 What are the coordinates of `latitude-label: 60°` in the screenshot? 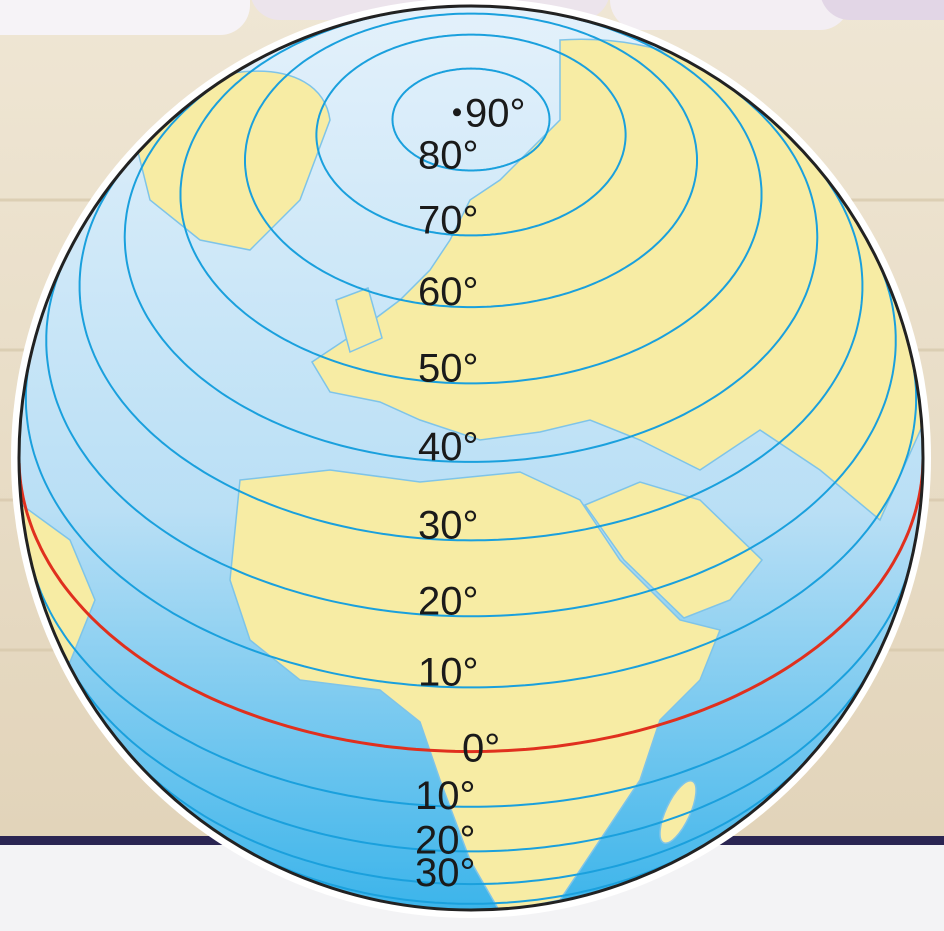 It's located at (448, 292).